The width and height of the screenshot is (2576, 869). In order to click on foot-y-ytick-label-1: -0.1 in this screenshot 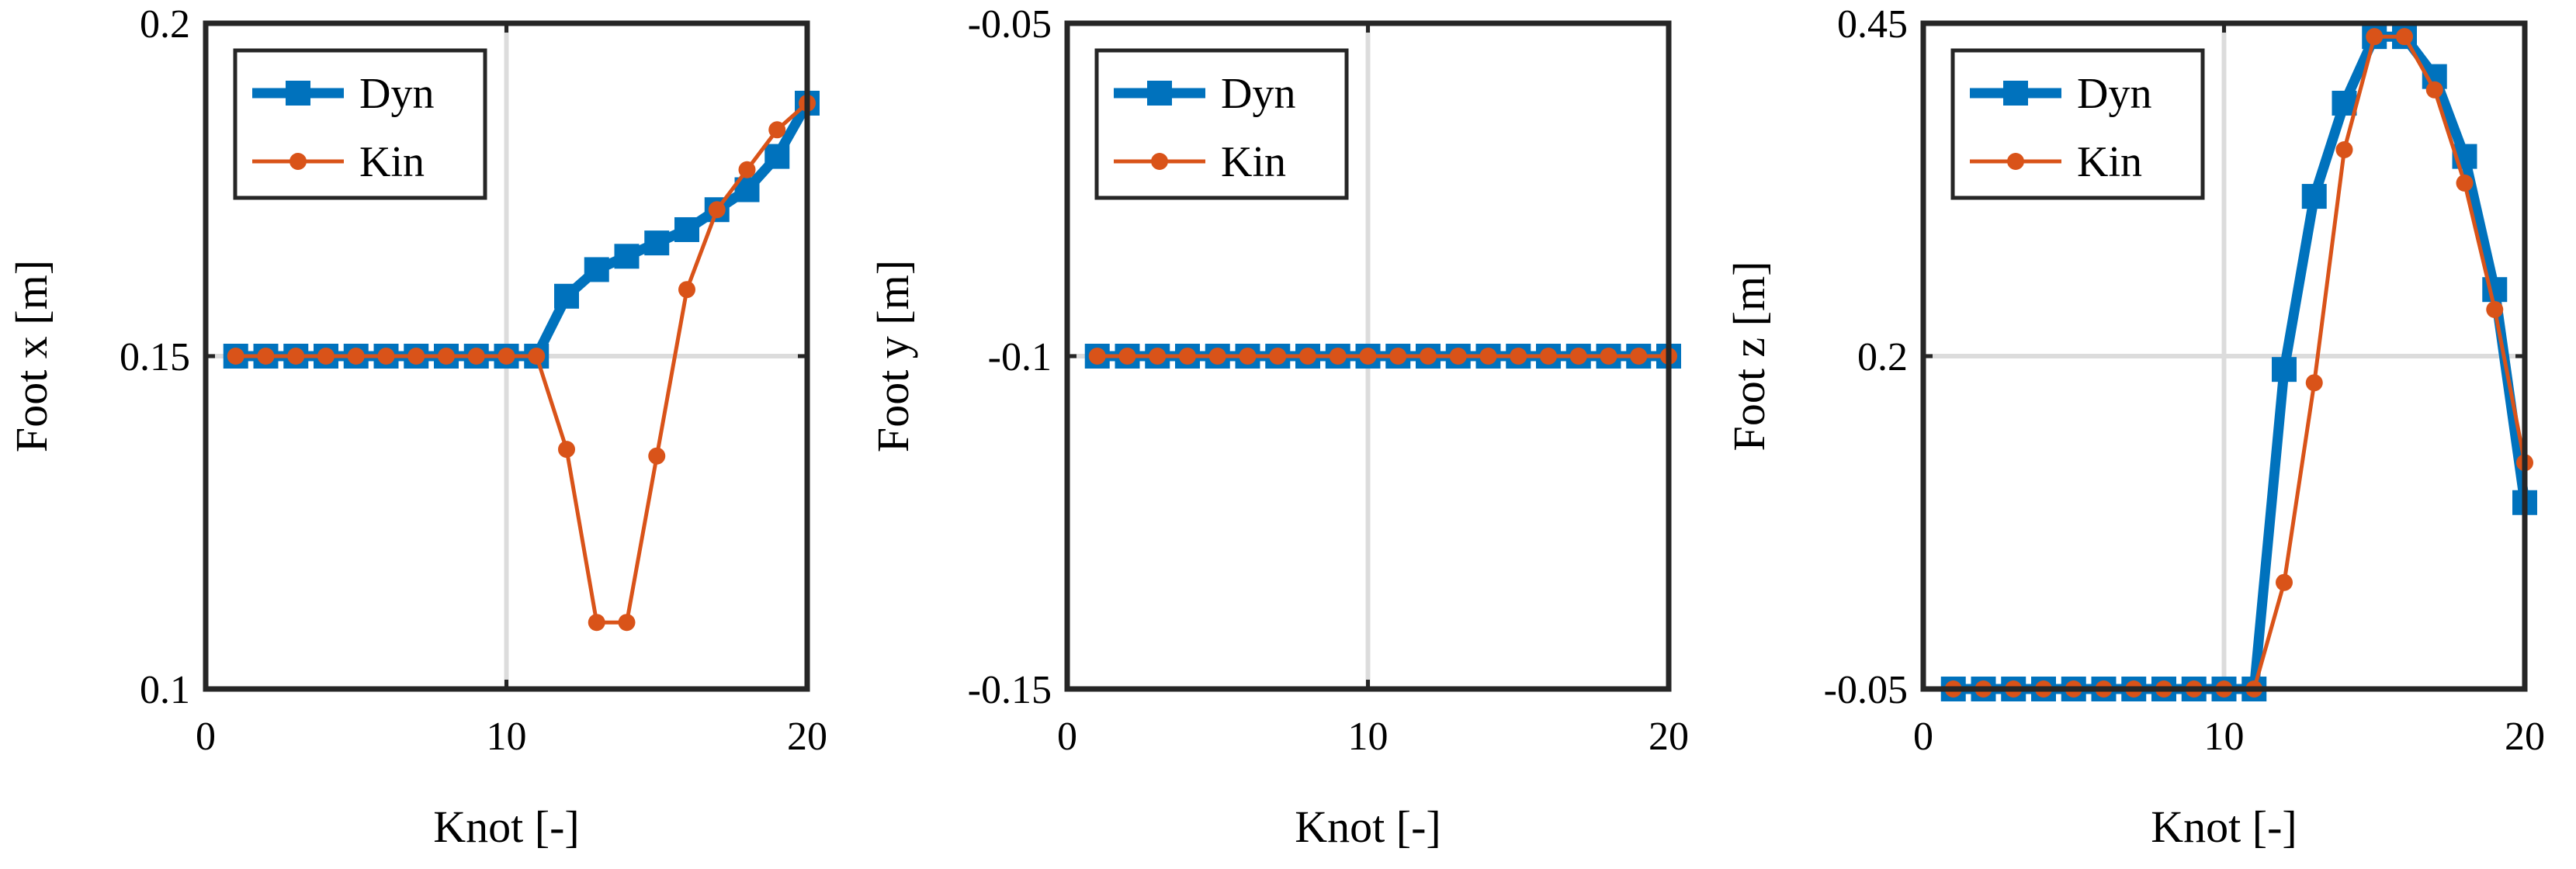, I will do `click(1020, 357)`.